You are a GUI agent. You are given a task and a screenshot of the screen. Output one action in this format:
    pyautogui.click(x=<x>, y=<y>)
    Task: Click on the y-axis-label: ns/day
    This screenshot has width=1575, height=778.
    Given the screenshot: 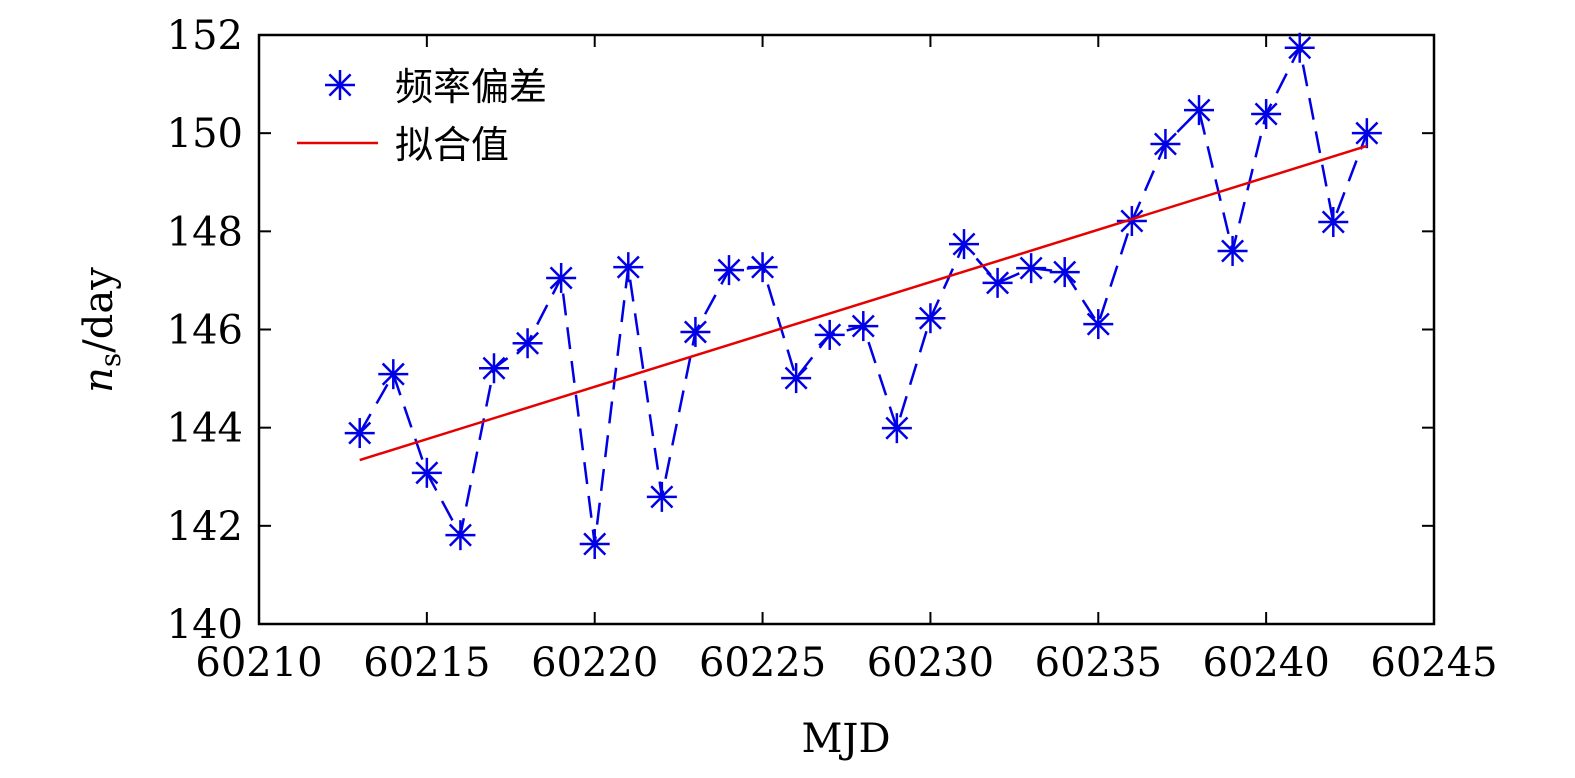 What is the action you would take?
    pyautogui.click(x=101, y=330)
    